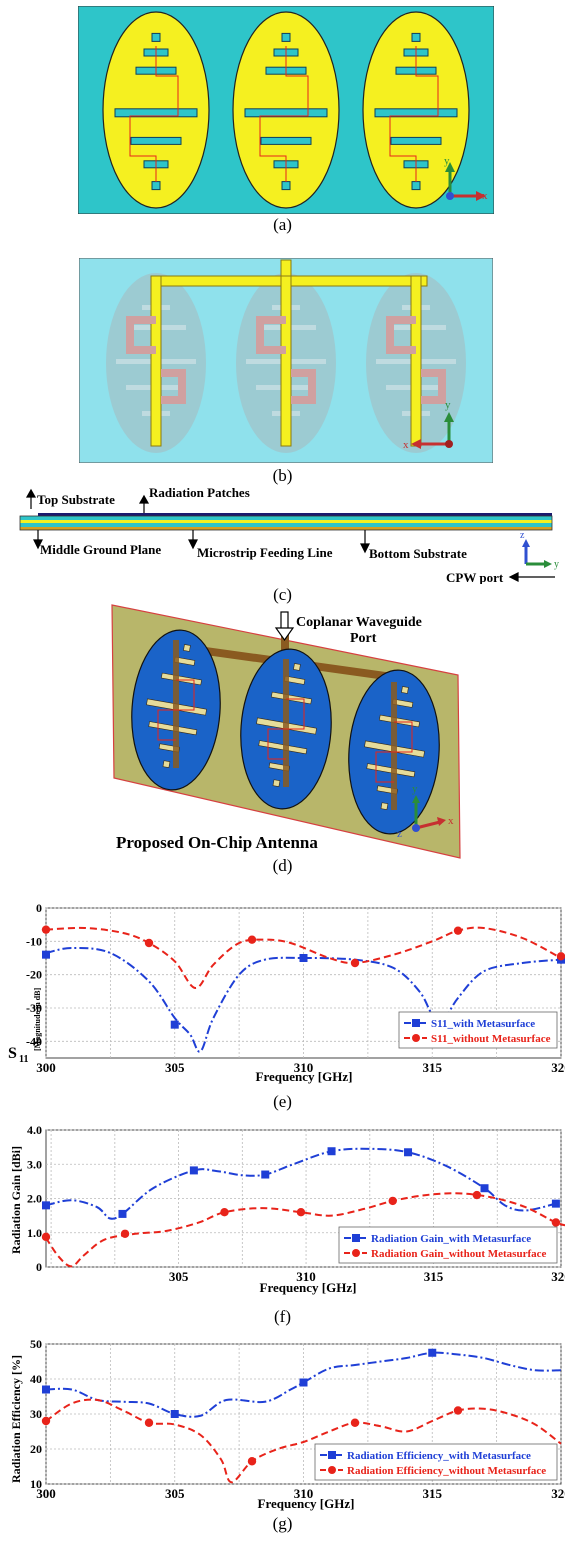  I want to click on meander-lines-b, so click(286, 360).